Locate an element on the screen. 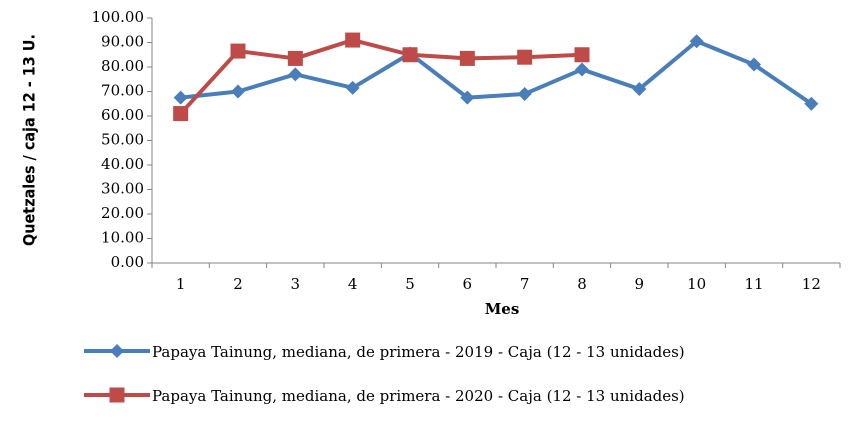  x-tick-label: 3 is located at coordinates (296, 284).